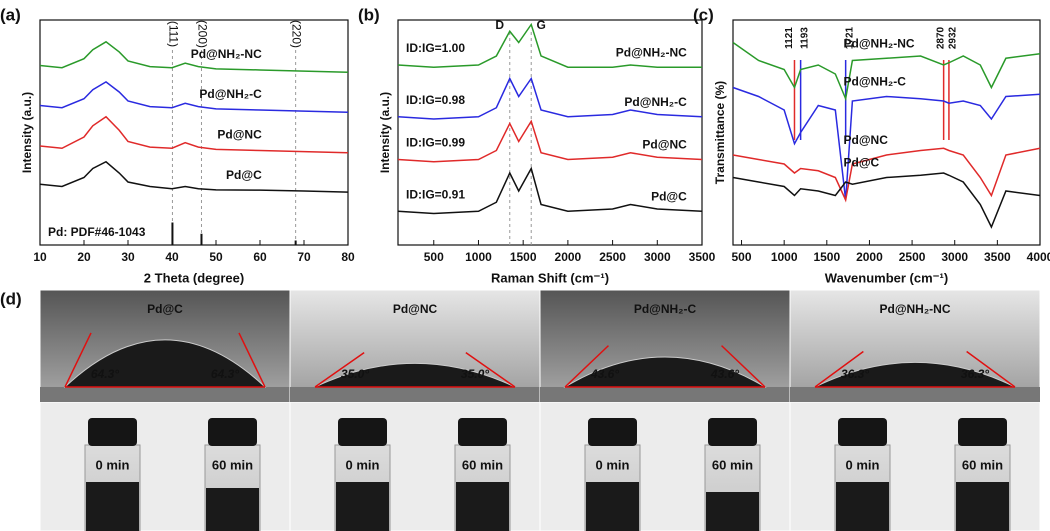 The height and width of the screenshot is (531, 1050). What do you see at coordinates (435, 48) in the screenshot?
I see `ratio-label: ID:IG=1.00` at bounding box center [435, 48].